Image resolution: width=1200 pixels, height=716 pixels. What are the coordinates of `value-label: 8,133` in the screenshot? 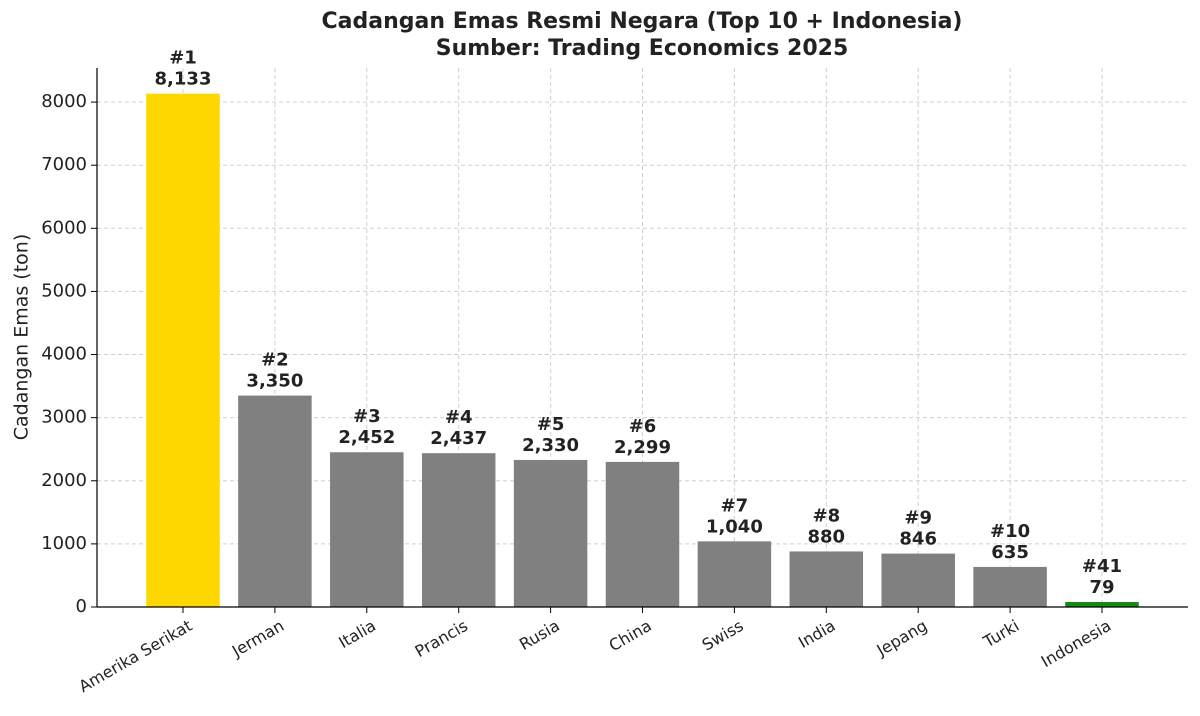 It's located at (183, 79).